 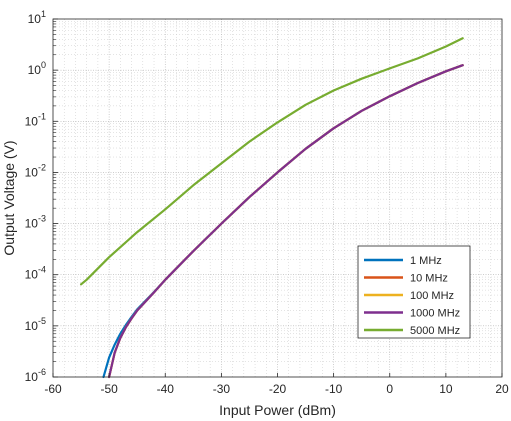 What do you see at coordinates (502, 389) in the screenshot?
I see `x-tick-label: 20` at bounding box center [502, 389].